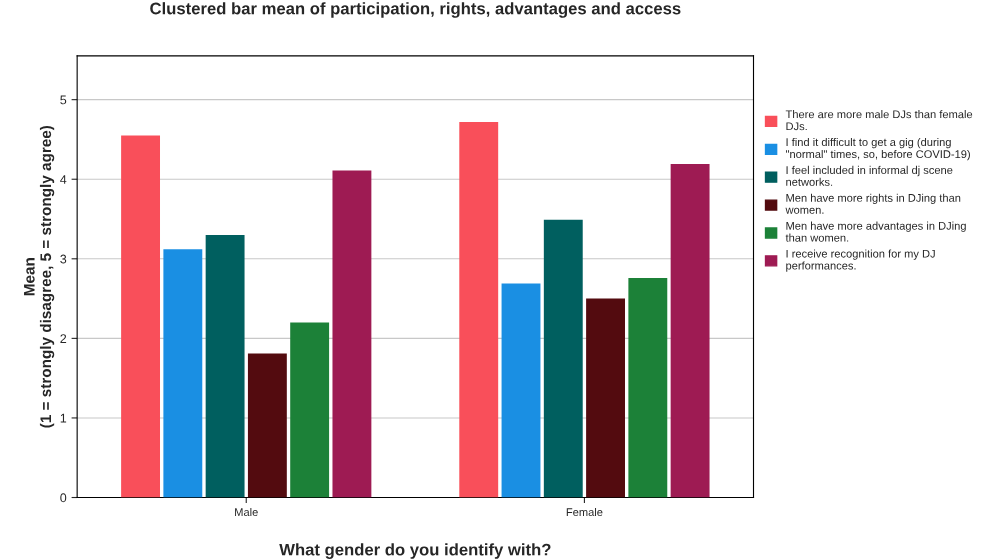  I want to click on x-tick-label: Male, so click(246, 512).